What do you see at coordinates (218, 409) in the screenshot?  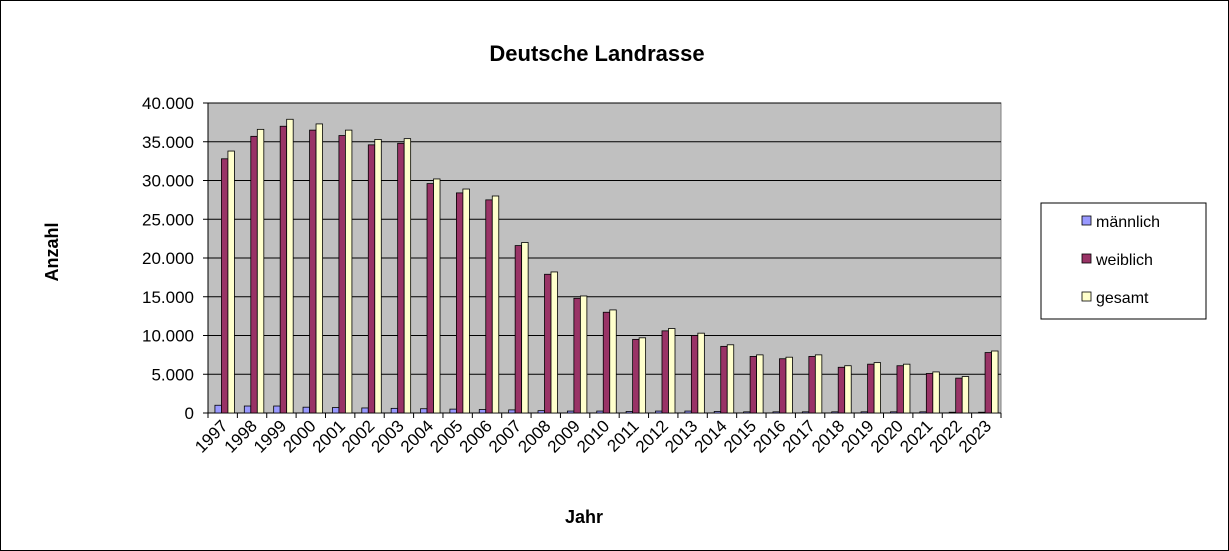 I see `bar-männlich-1997` at bounding box center [218, 409].